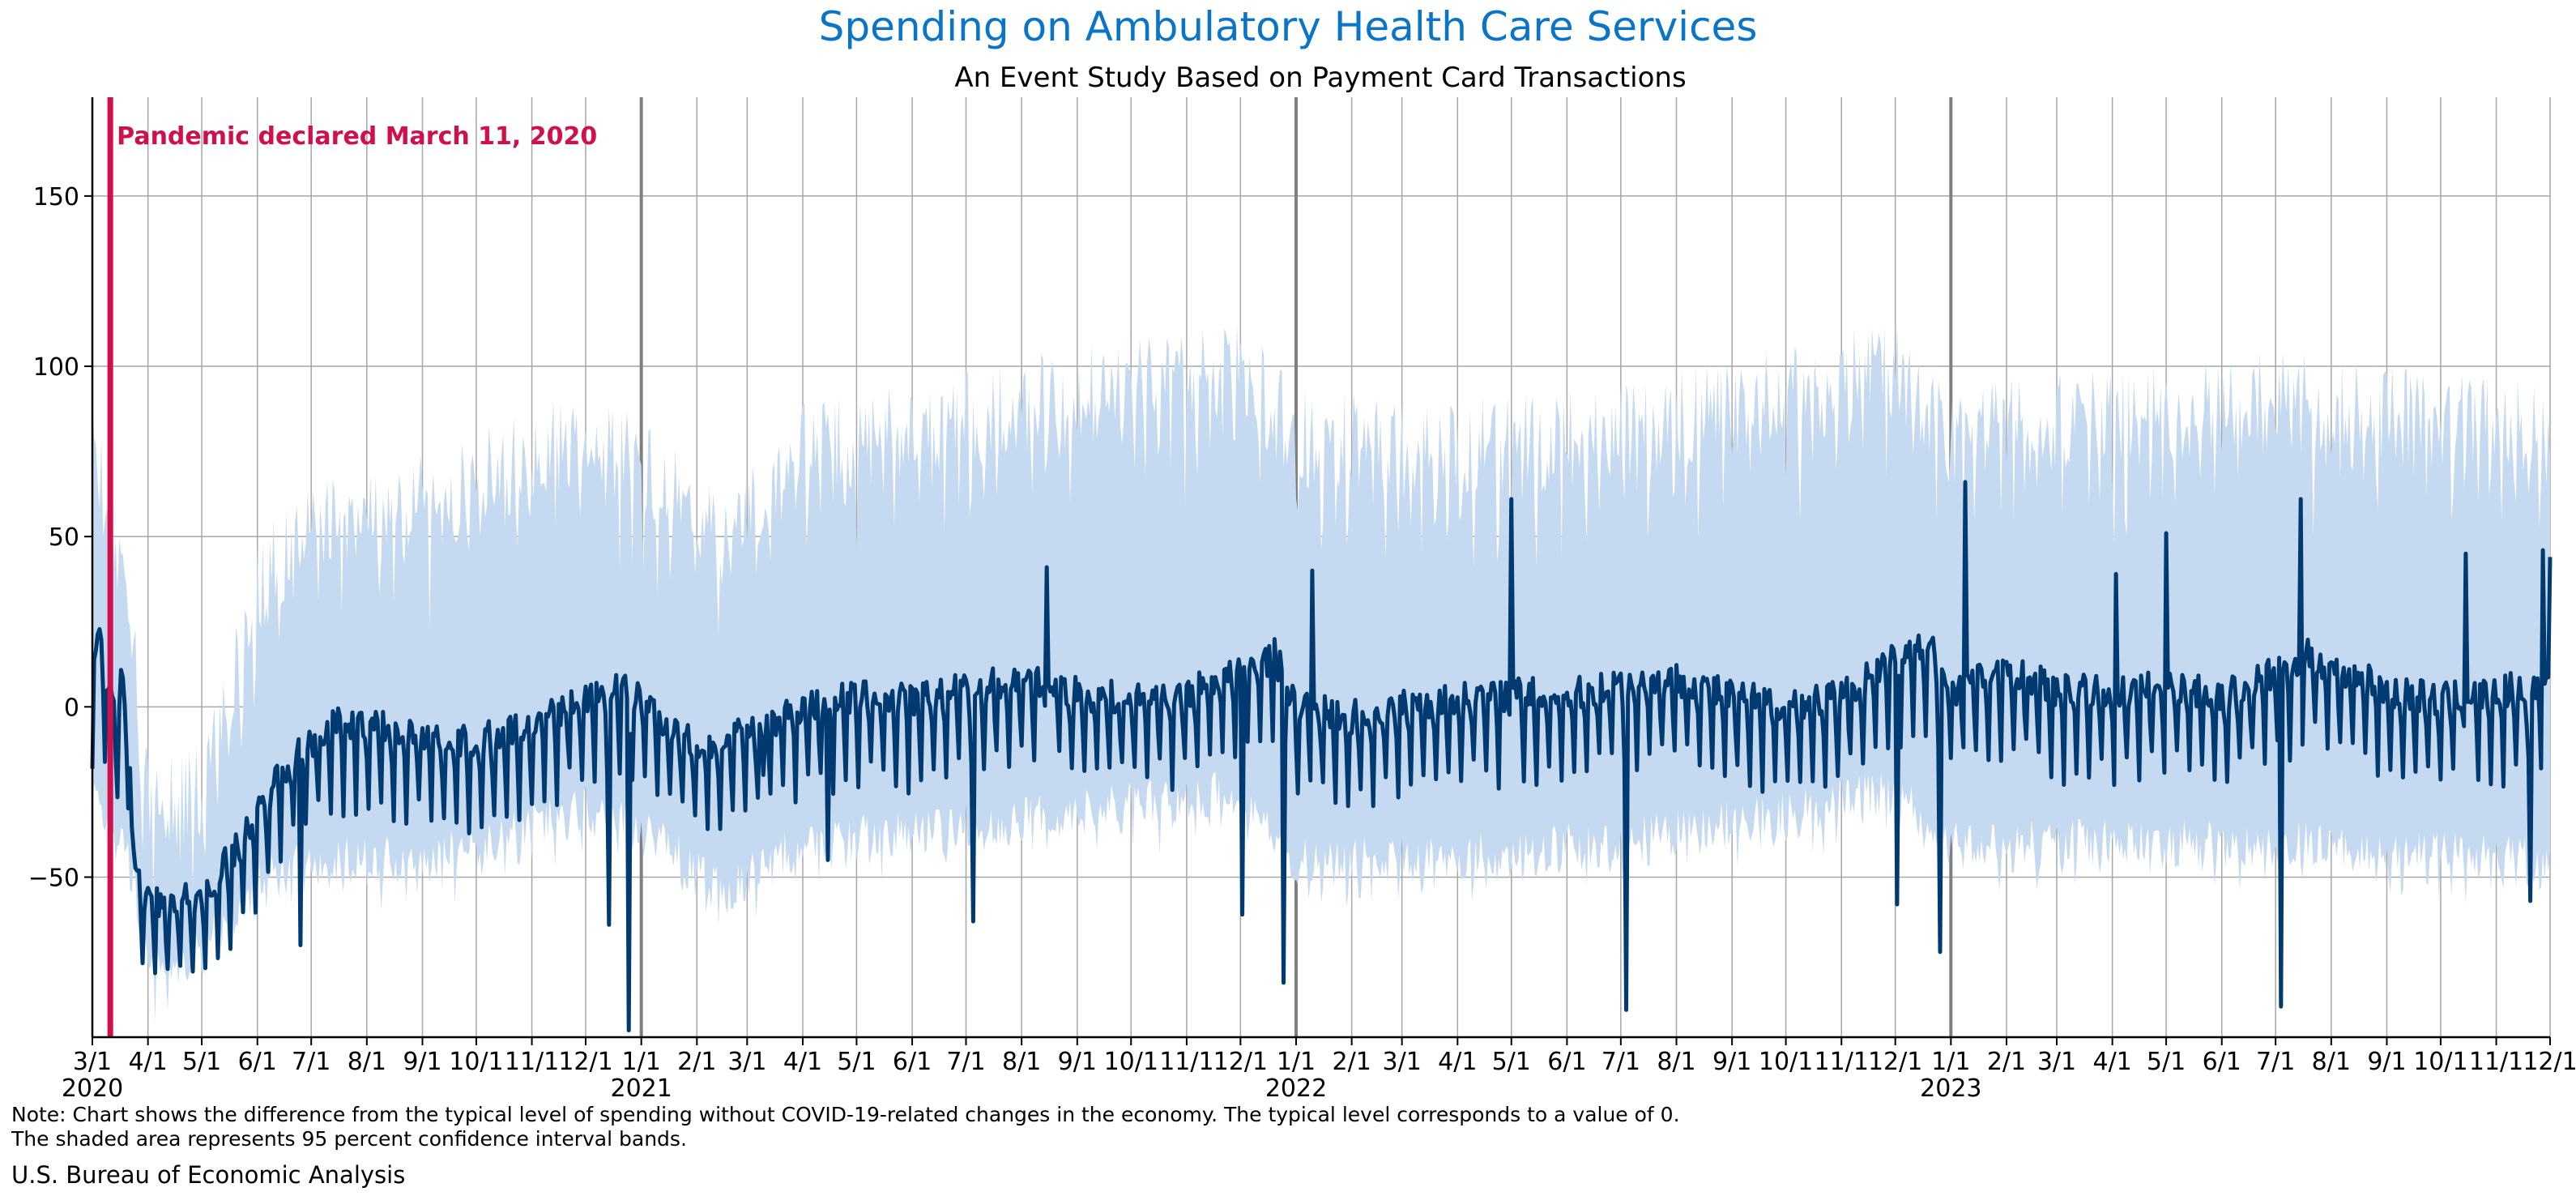 The height and width of the screenshot is (1196, 2576). Describe the element at coordinates (357, 136) in the screenshot. I see `event-label: Pandemic declared March 11, 2020` at that location.